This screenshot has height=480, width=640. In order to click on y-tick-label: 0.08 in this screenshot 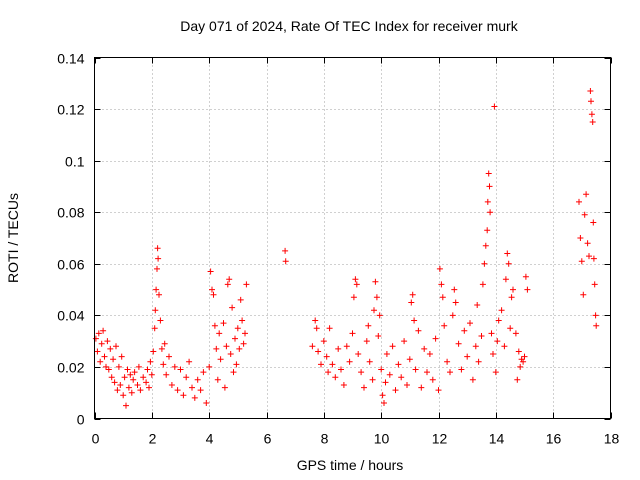, I will do `click(70, 213)`.